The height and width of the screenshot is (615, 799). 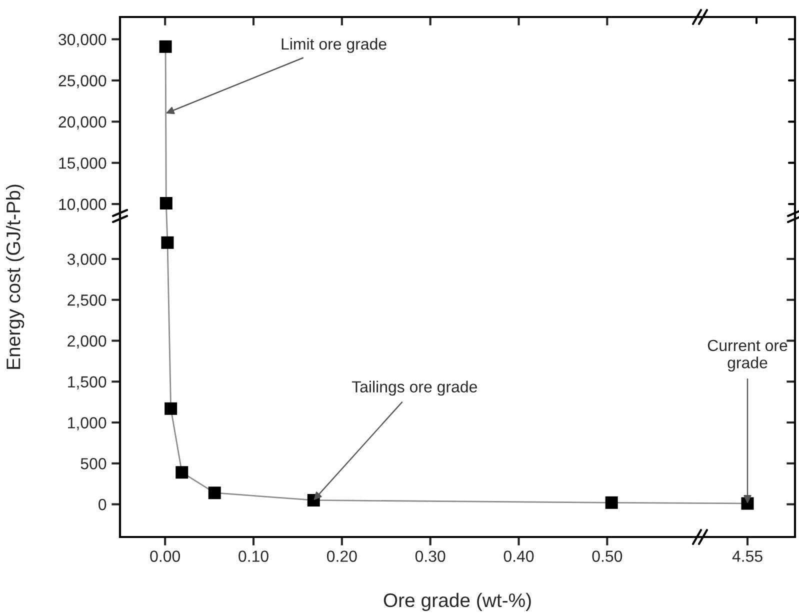 I want to click on y-tick-label: 0, so click(x=102, y=504).